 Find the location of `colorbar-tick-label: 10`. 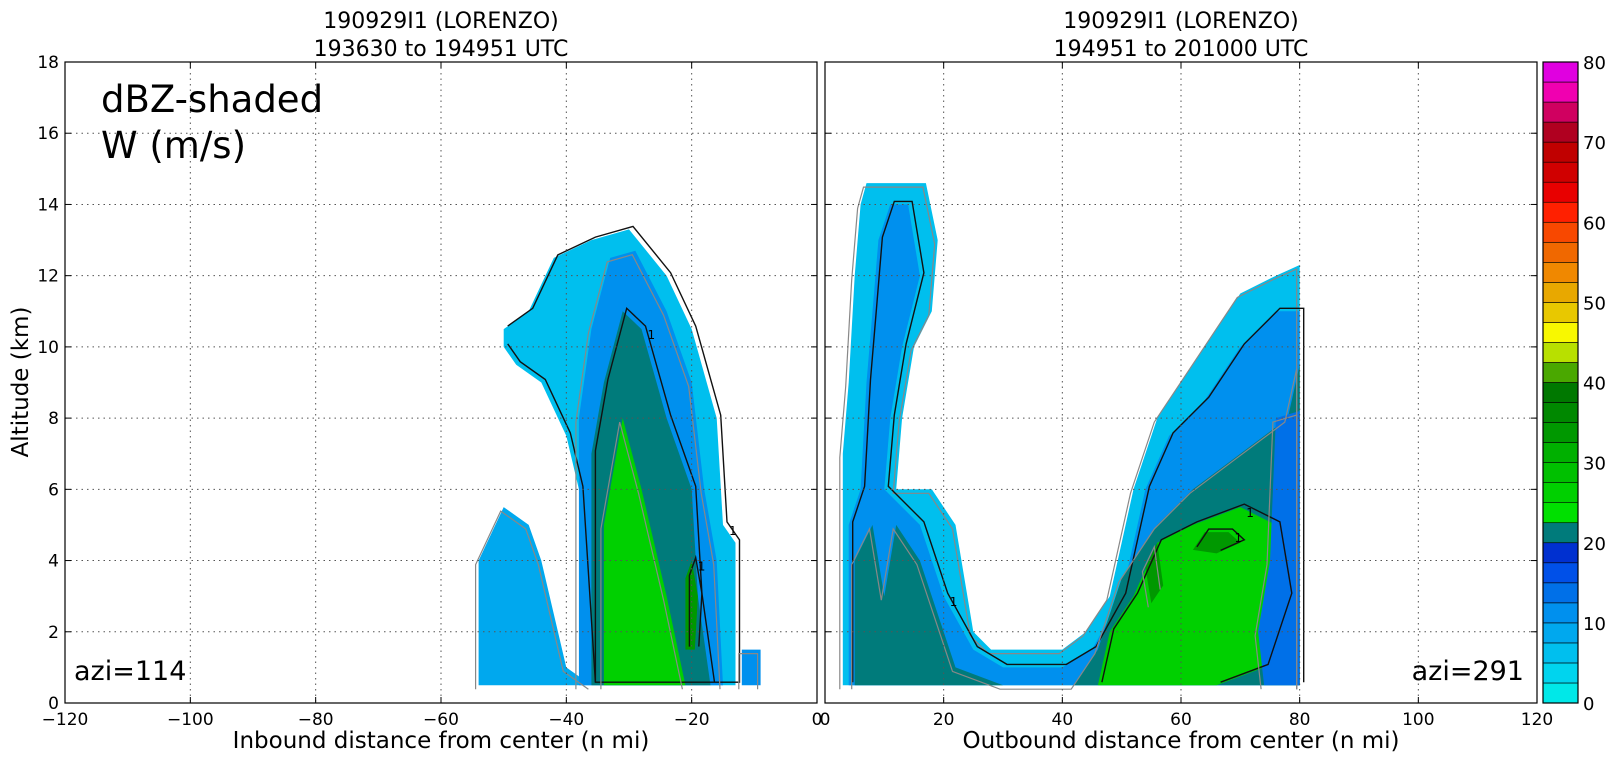

colorbar-tick-label: 10 is located at coordinates (1594, 624).